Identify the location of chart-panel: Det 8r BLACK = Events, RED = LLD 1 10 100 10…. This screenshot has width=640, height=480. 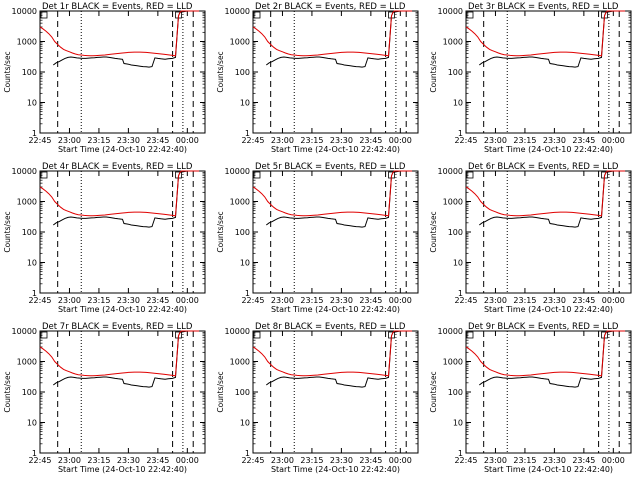
(317, 398).